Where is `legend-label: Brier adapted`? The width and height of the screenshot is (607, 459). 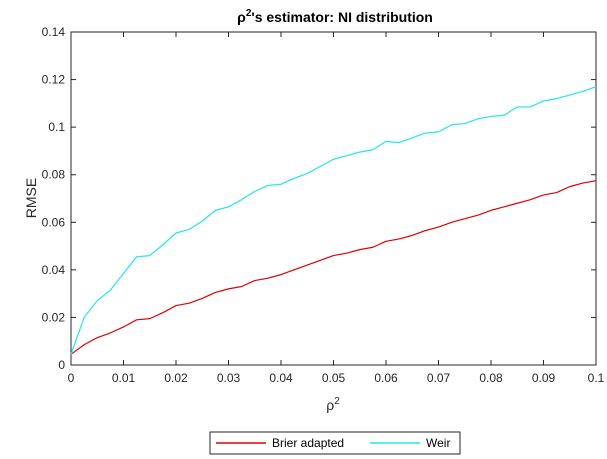 legend-label: Brier adapted is located at coordinates (308, 443).